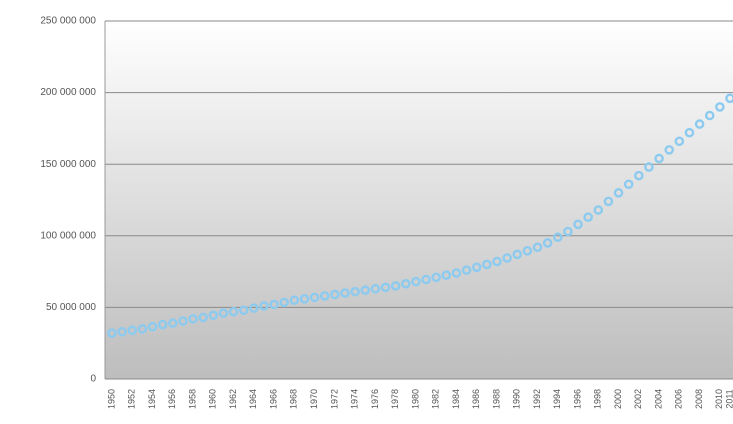 This screenshot has width=733, height=424. I want to click on x-tick-label: 1980, so click(415, 399).